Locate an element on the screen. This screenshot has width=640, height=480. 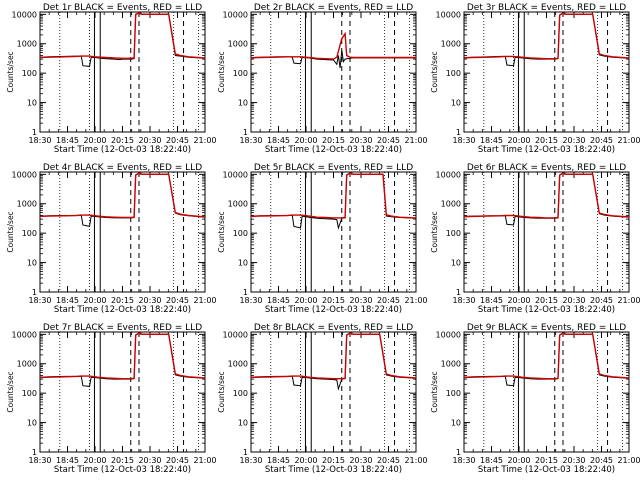
series-events-line is located at coordinates (333, 361).